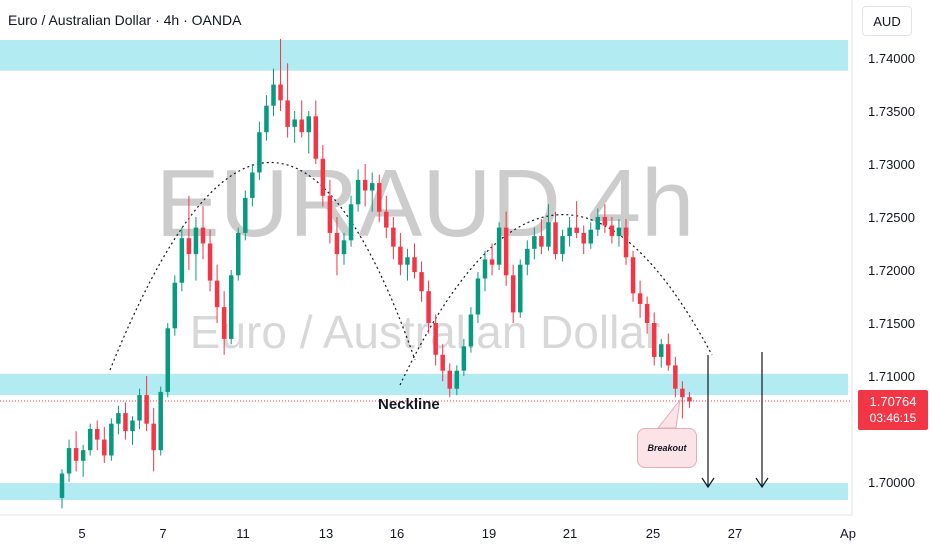 The width and height of the screenshot is (932, 550). I want to click on y-tick-label: 1.72500, so click(891, 217).